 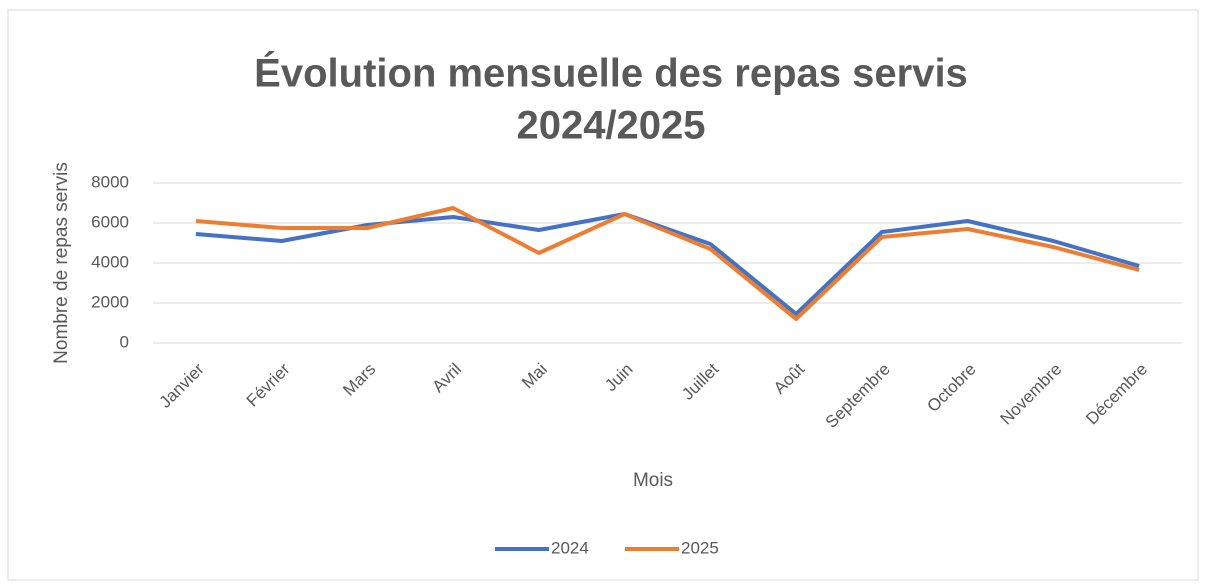 I want to click on legend-label: 2025, so click(x=700, y=547).